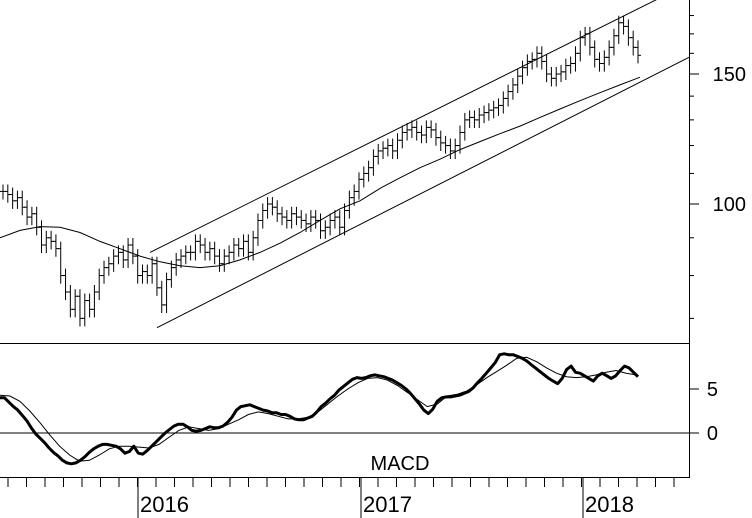 The width and height of the screenshot is (752, 518). I want to click on macd-tick-label: 0, so click(712, 434).